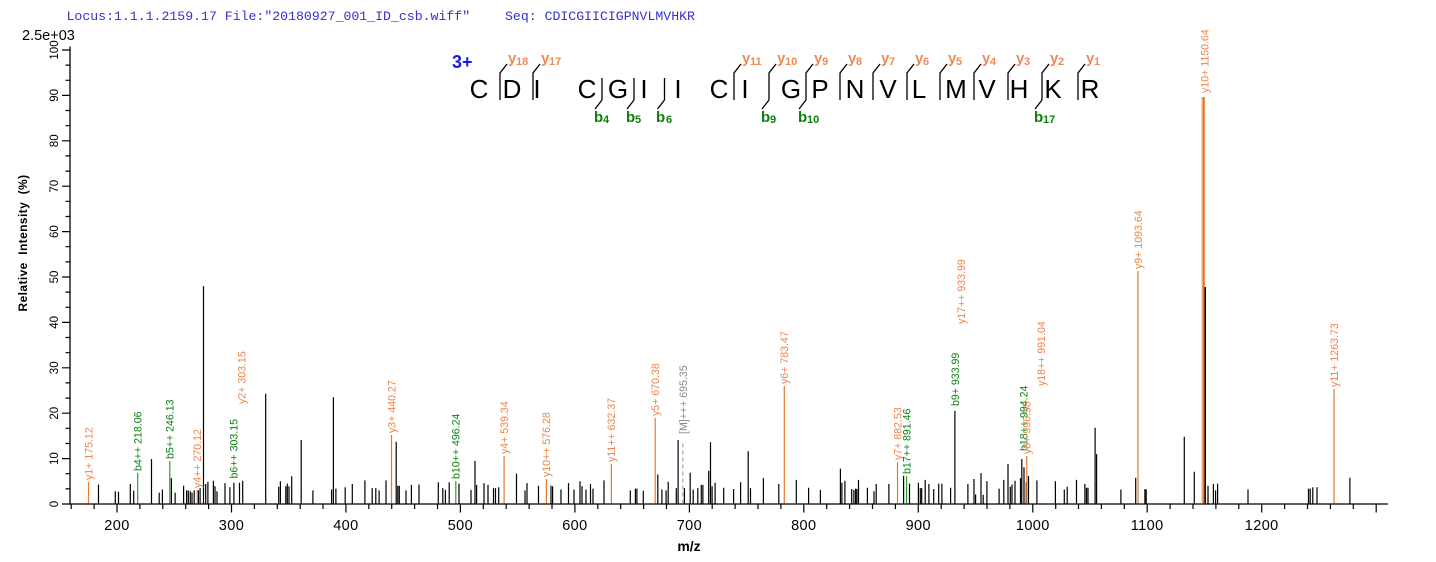  I want to click on svg-text: M, so click(956, 89).